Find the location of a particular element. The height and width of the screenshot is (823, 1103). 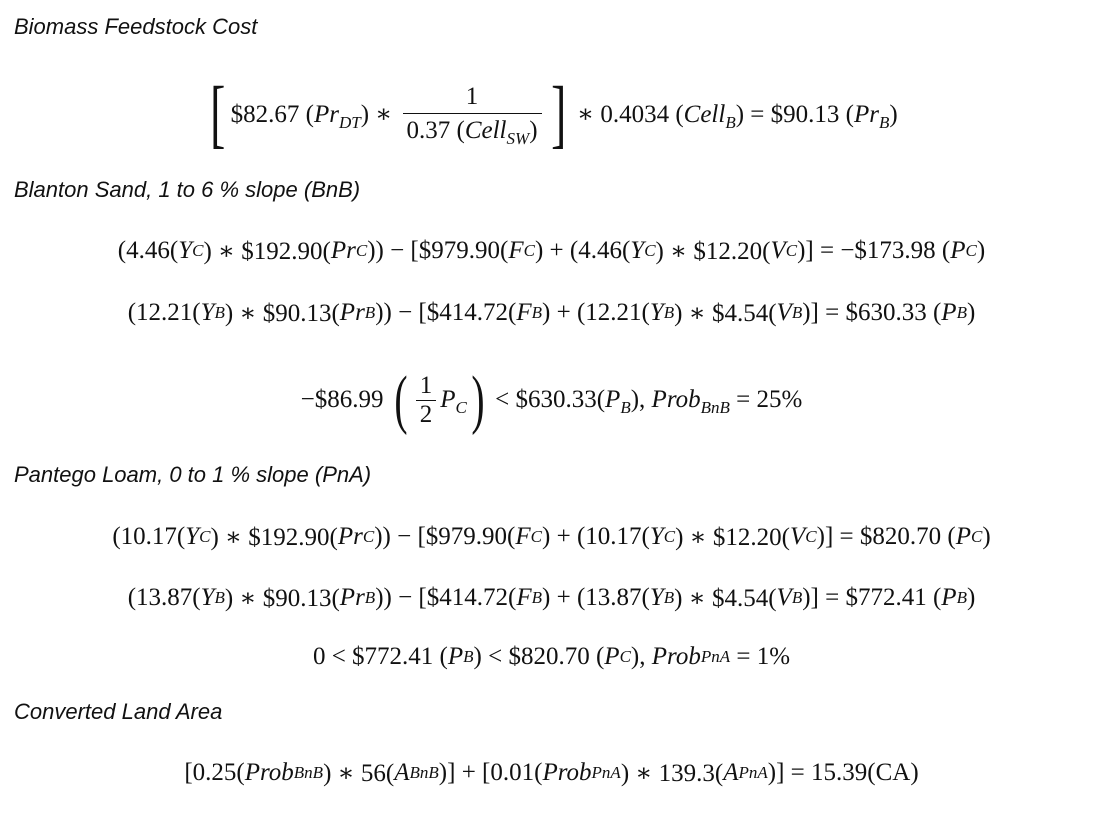

eq1-left: $82.67 (PrDT) ∗ is located at coordinates (314, 116).